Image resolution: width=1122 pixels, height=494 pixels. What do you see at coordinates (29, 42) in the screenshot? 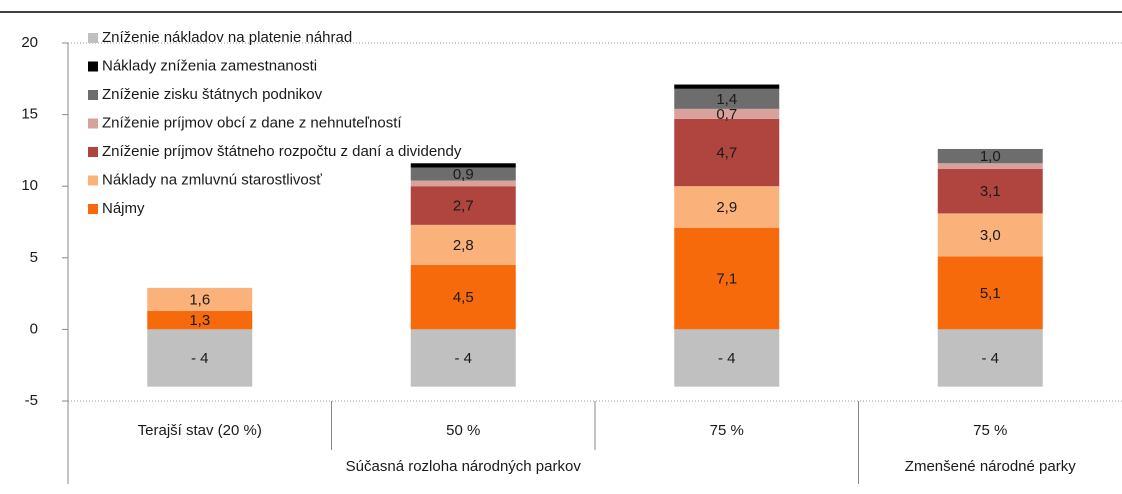
I see `y-tick-label: 20` at bounding box center [29, 42].